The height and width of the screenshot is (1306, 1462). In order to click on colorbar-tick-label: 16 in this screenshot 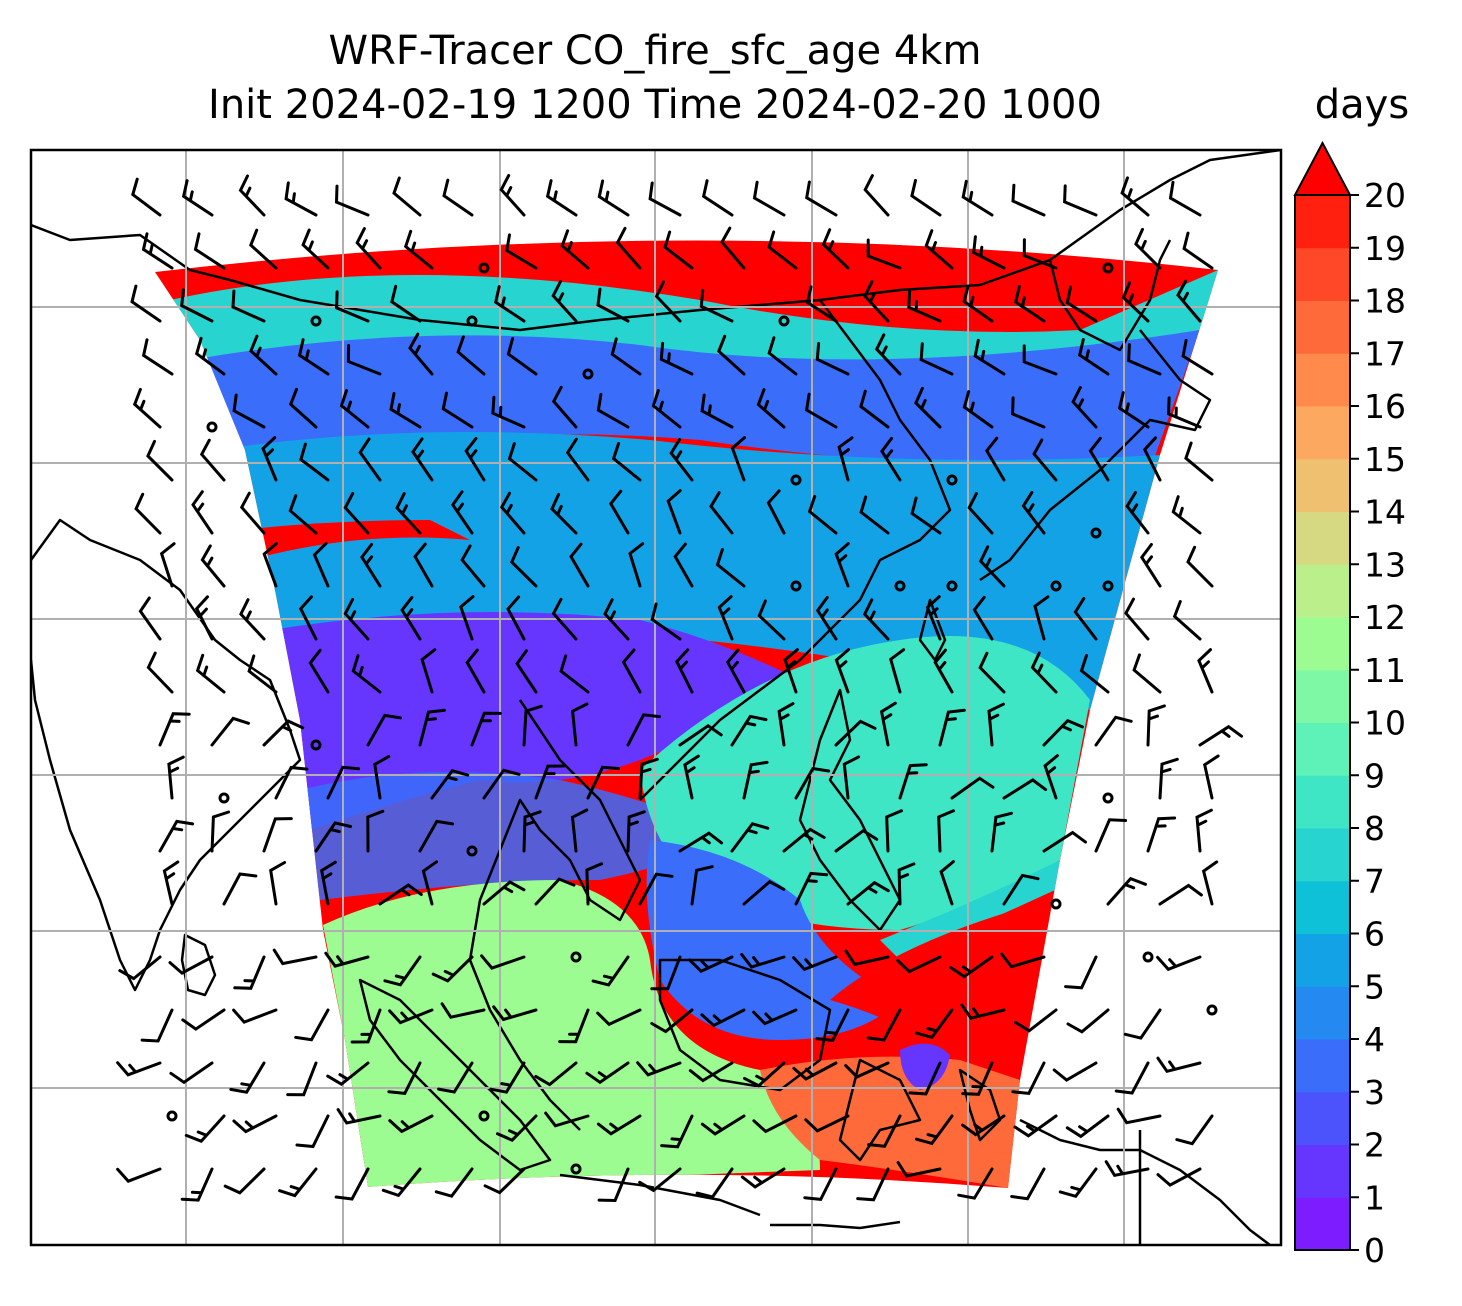, I will do `click(1385, 406)`.